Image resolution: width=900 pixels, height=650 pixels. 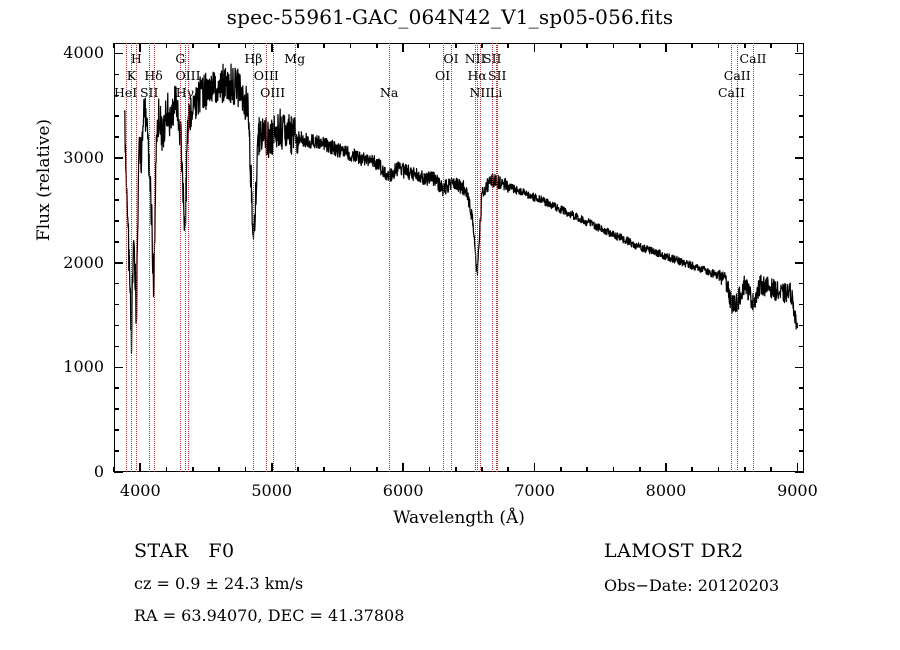 I want to click on spectral-line-label: NII, so click(x=480, y=92).